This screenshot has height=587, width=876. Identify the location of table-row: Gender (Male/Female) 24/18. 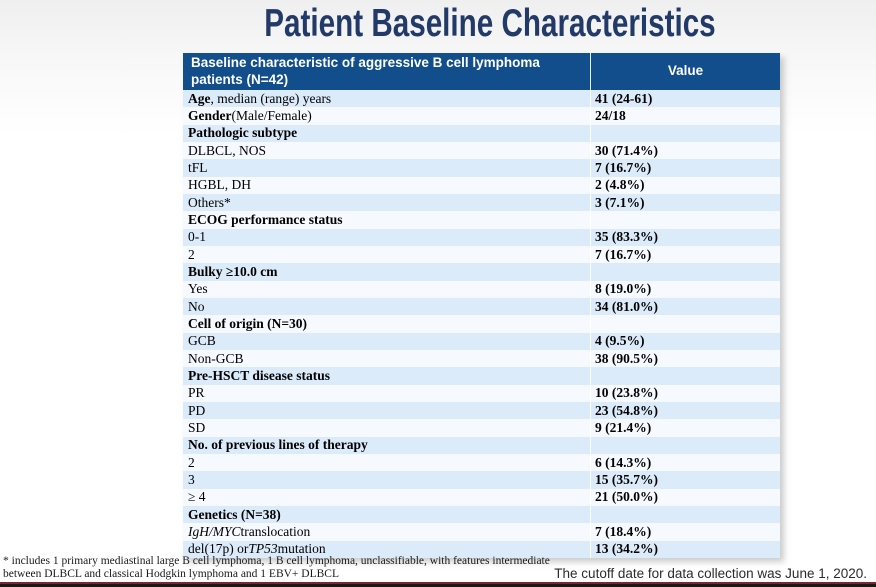
(481, 116).